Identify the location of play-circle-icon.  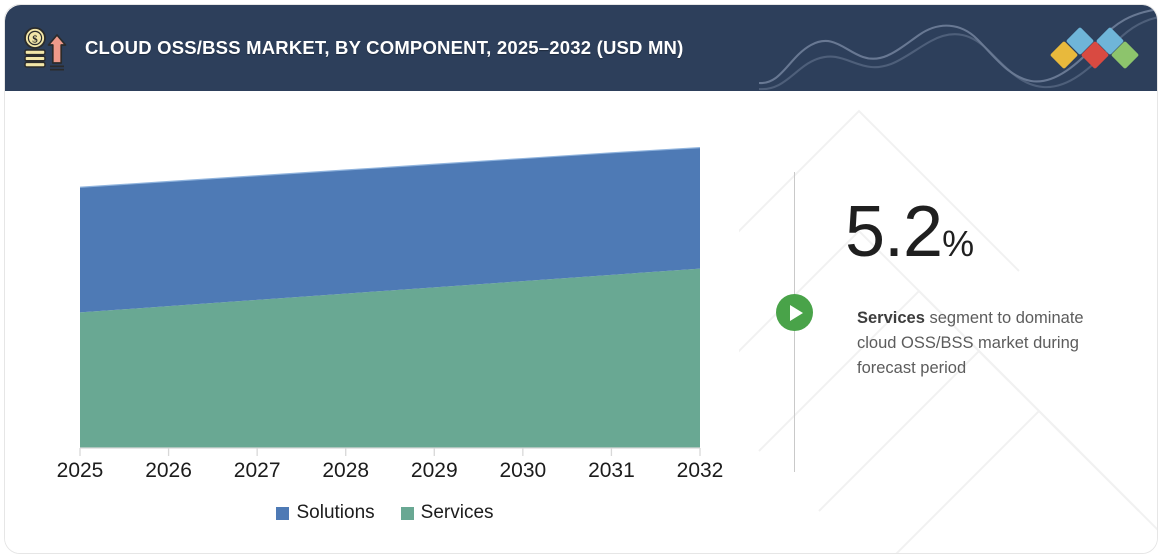
(794, 312).